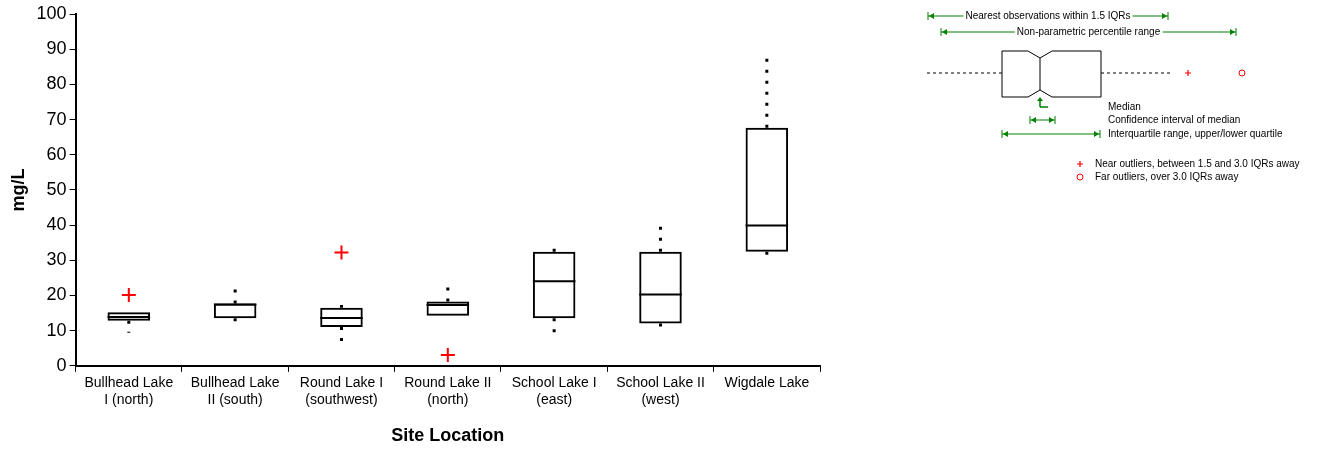 The height and width of the screenshot is (451, 1320). What do you see at coordinates (1195, 133) in the screenshot?
I see `text: Interquartile range, upper/lower quartile` at bounding box center [1195, 133].